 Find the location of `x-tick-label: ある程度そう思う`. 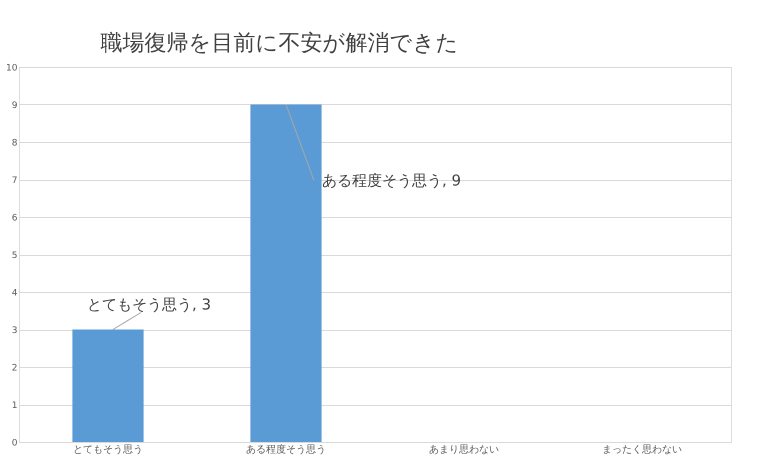

x-tick-label: ある程度そう思う is located at coordinates (286, 450).